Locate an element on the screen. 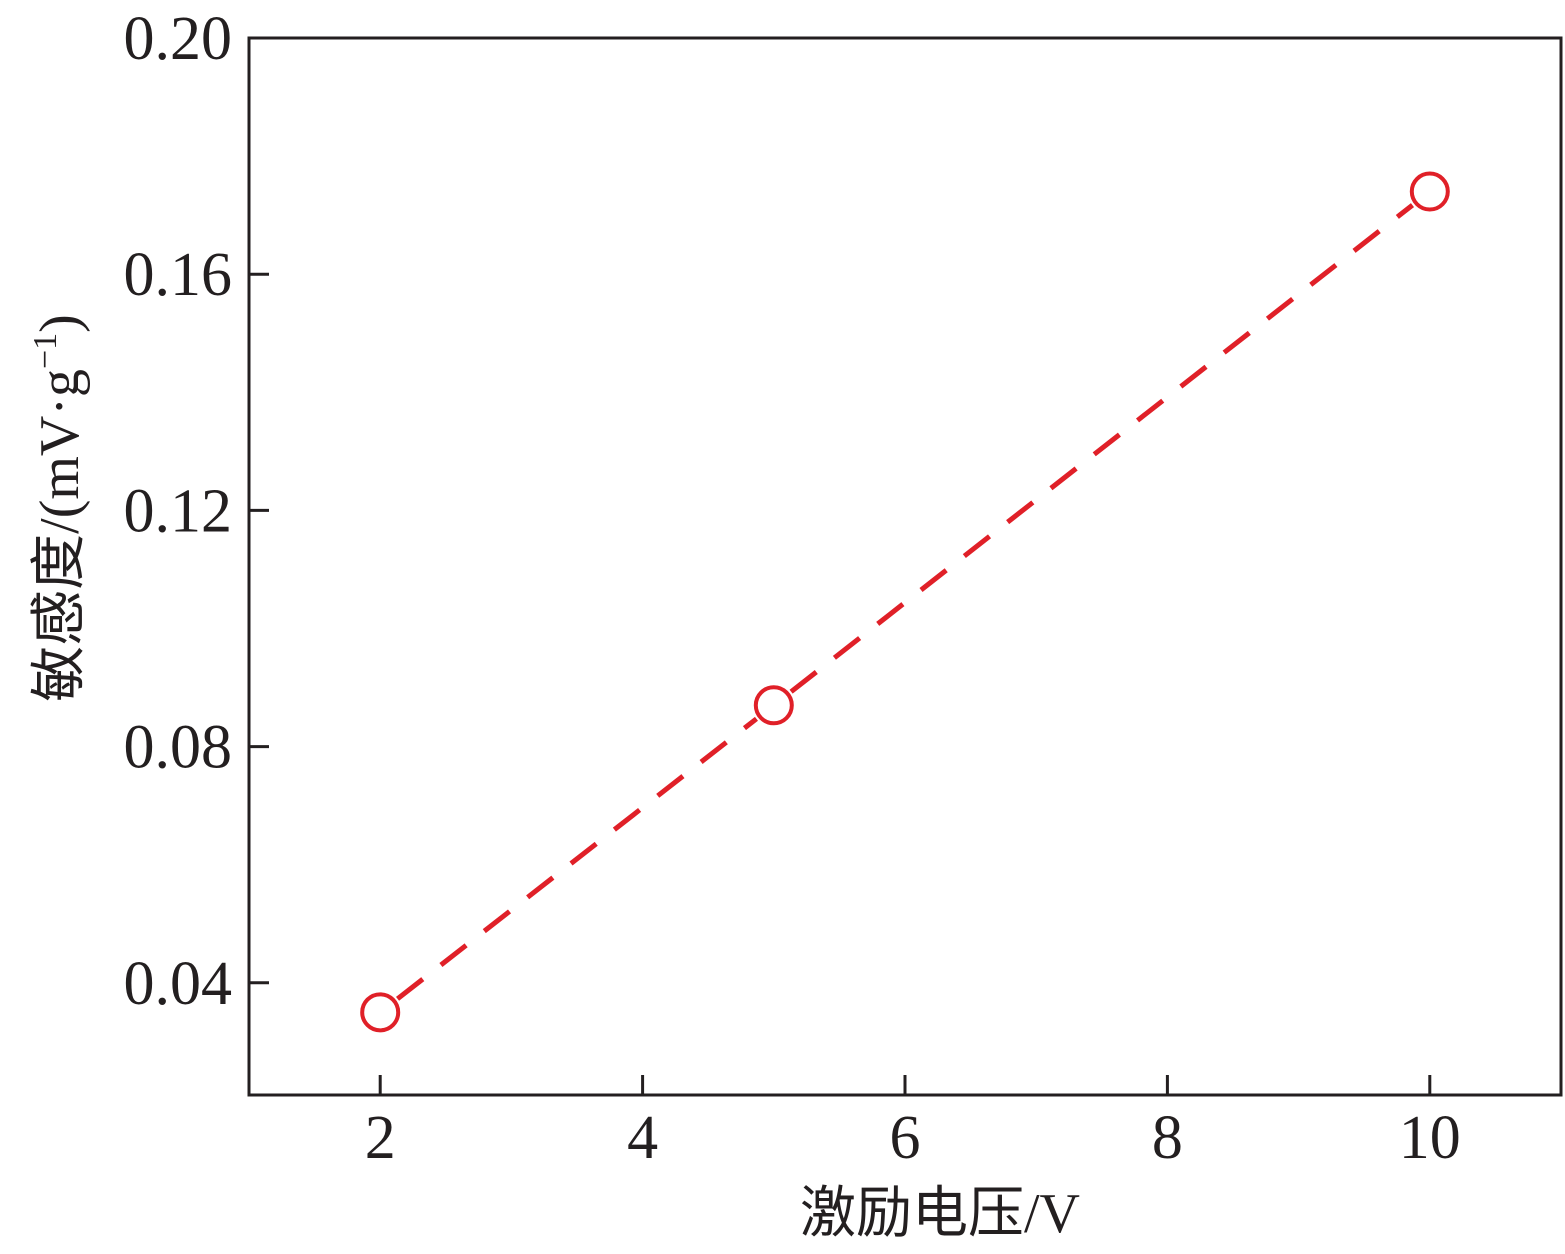  y-tick-label: 0.08 is located at coordinates (178, 748).